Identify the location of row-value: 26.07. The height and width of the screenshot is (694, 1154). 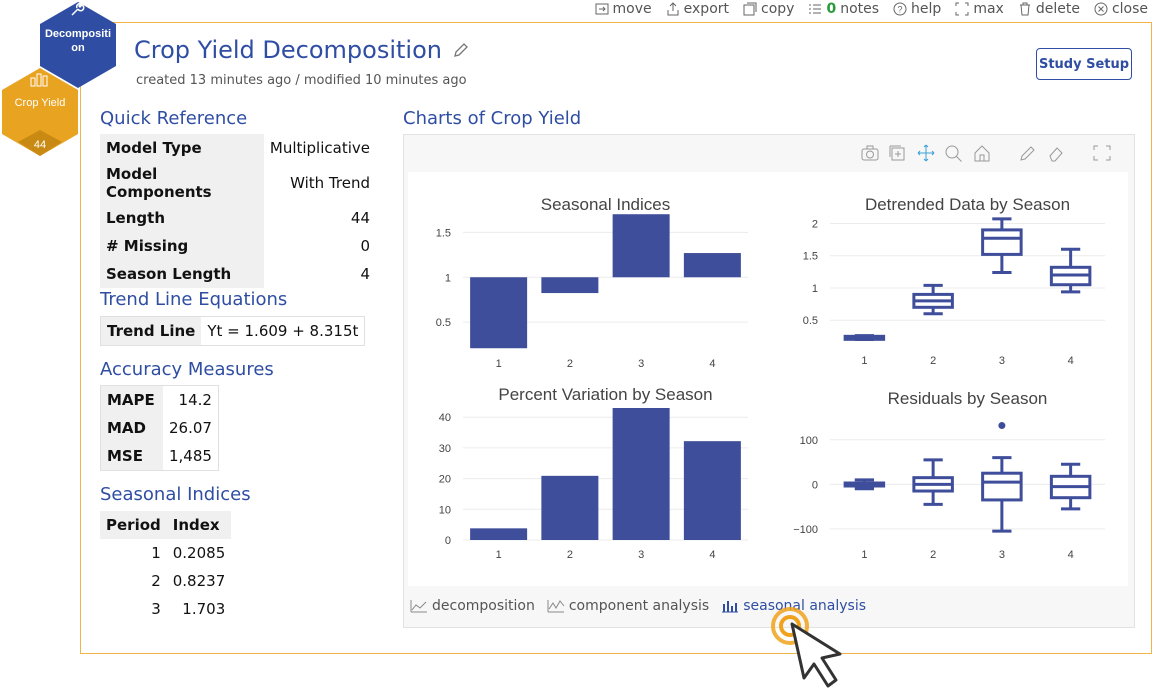
(190, 428).